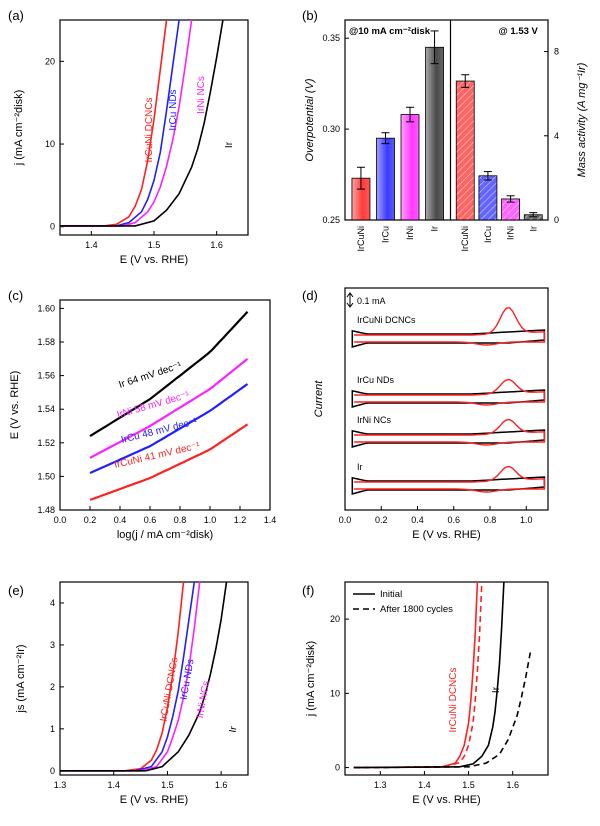  What do you see at coordinates (556, 220) in the screenshot?
I see `panel-b-ytick-label: 0` at bounding box center [556, 220].